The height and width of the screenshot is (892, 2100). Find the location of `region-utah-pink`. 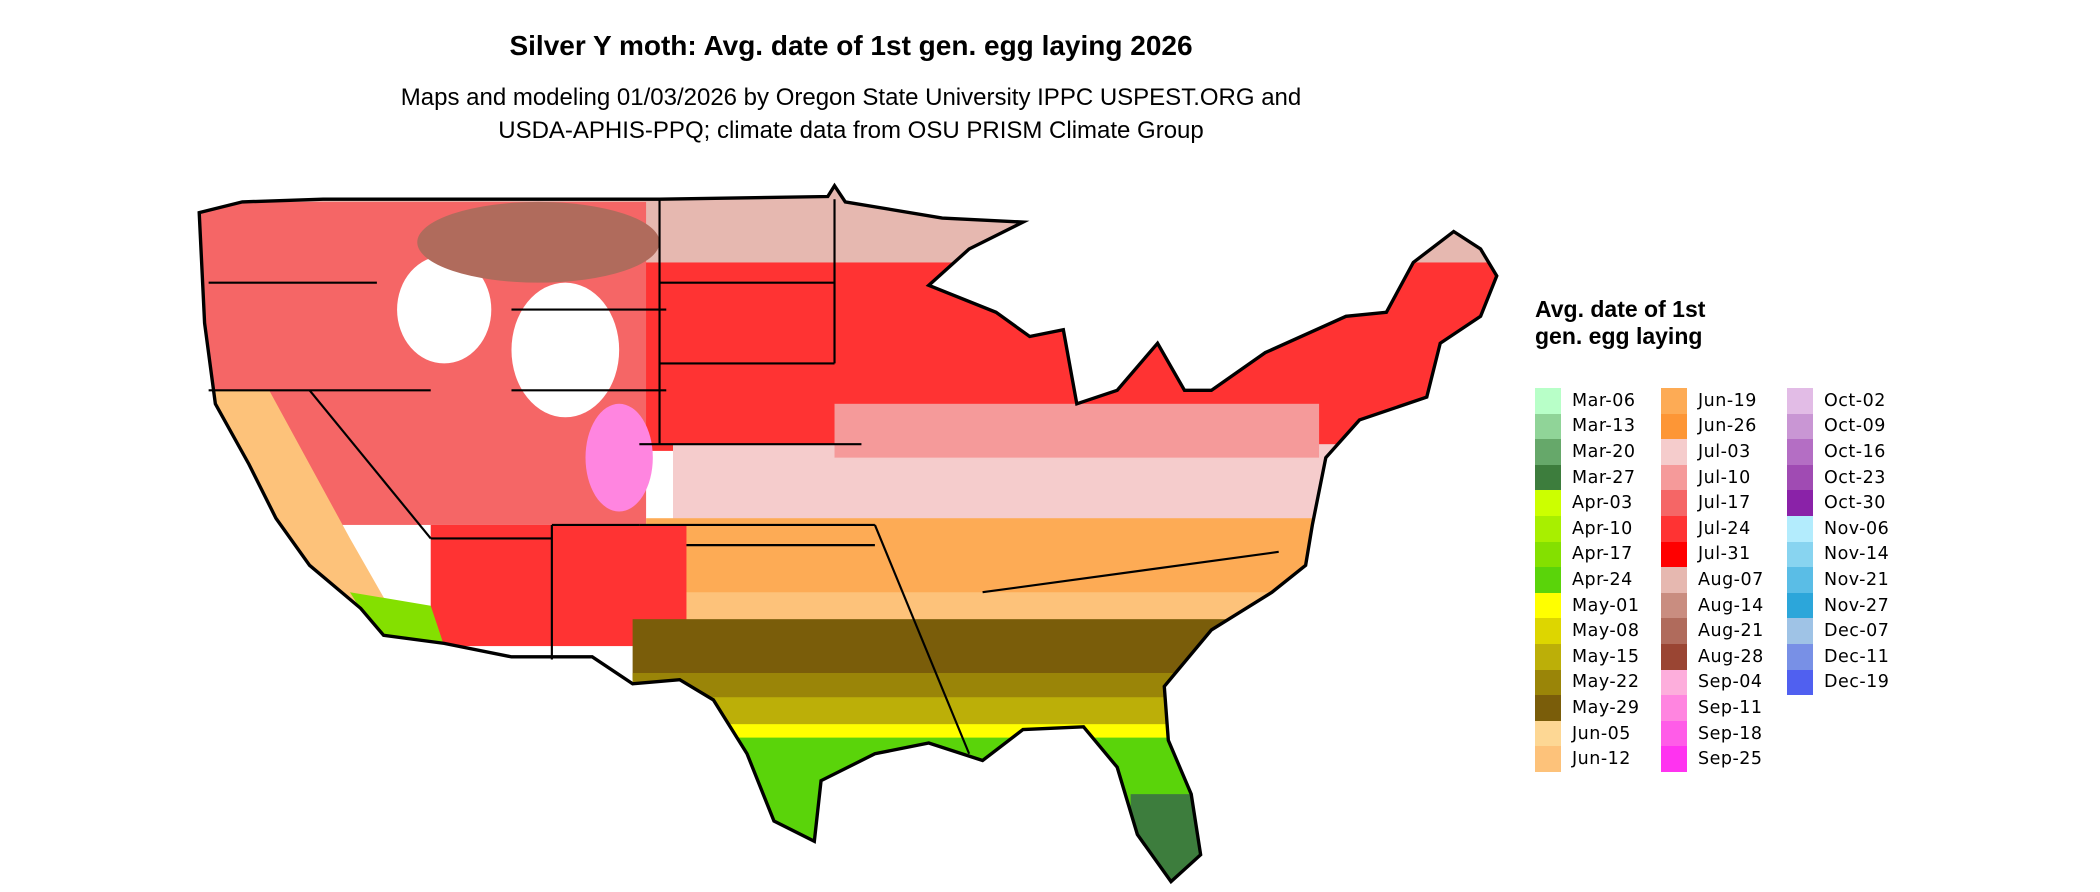

region-utah-pink is located at coordinates (619, 457).